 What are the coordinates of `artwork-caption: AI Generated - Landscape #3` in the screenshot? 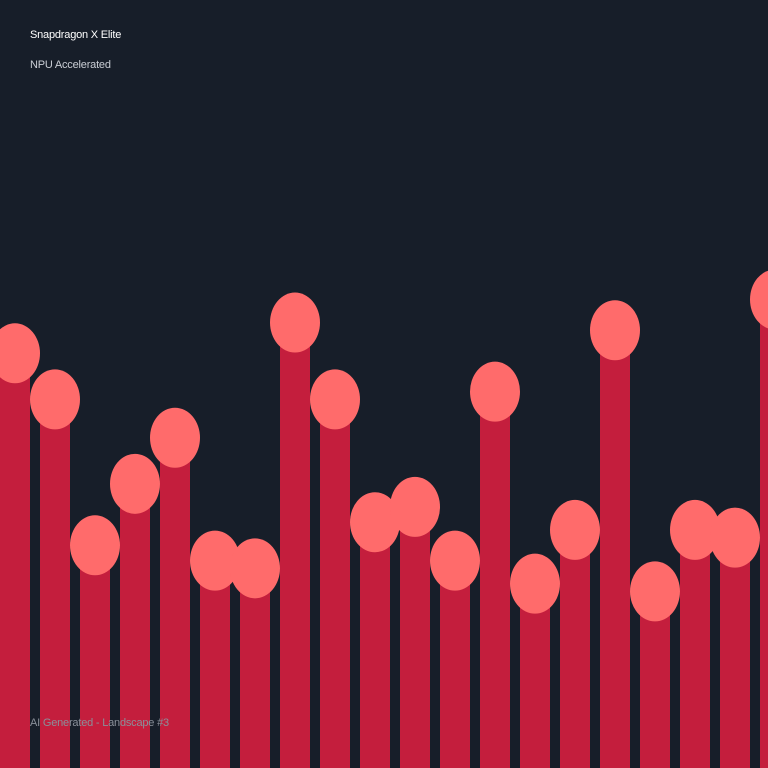 It's located at (99, 723).